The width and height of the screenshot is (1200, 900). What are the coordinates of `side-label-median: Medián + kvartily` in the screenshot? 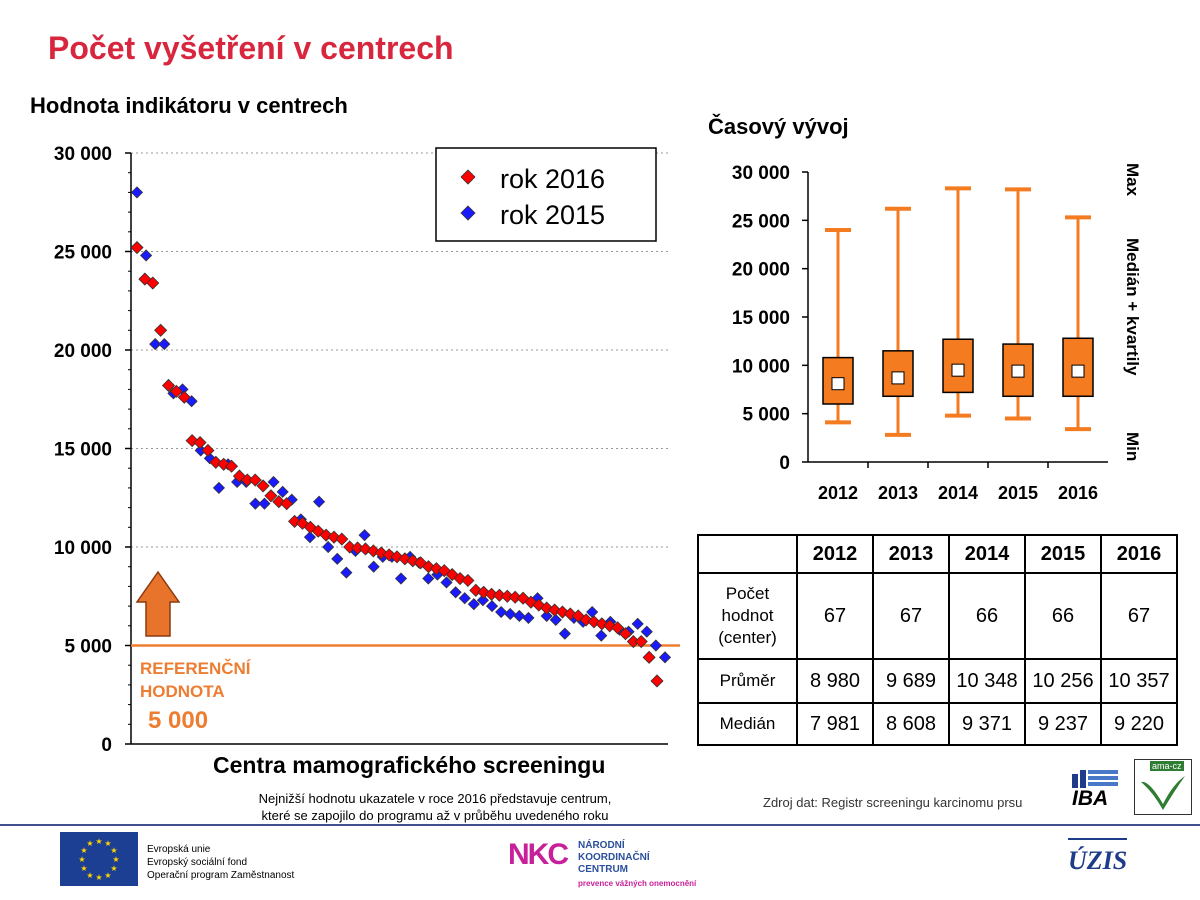 It's located at (1132, 307).